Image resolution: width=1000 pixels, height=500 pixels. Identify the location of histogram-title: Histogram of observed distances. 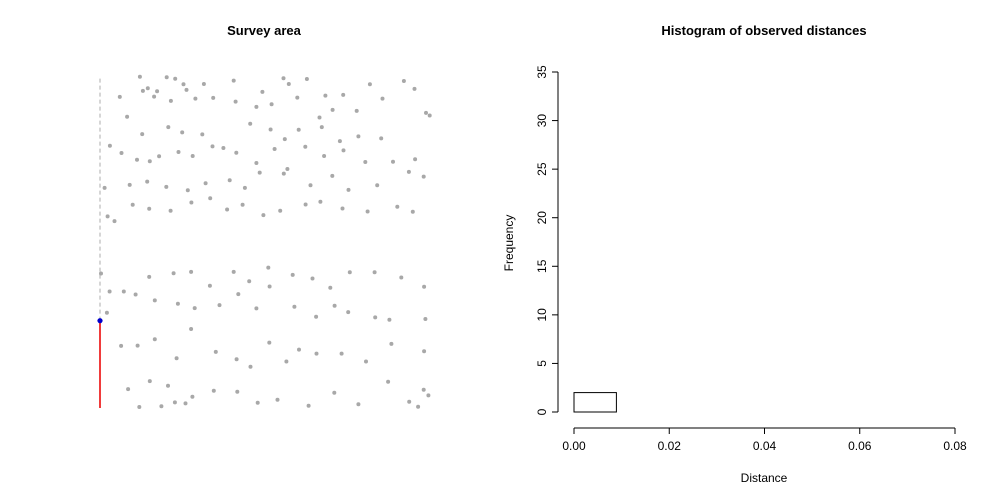
(763, 30).